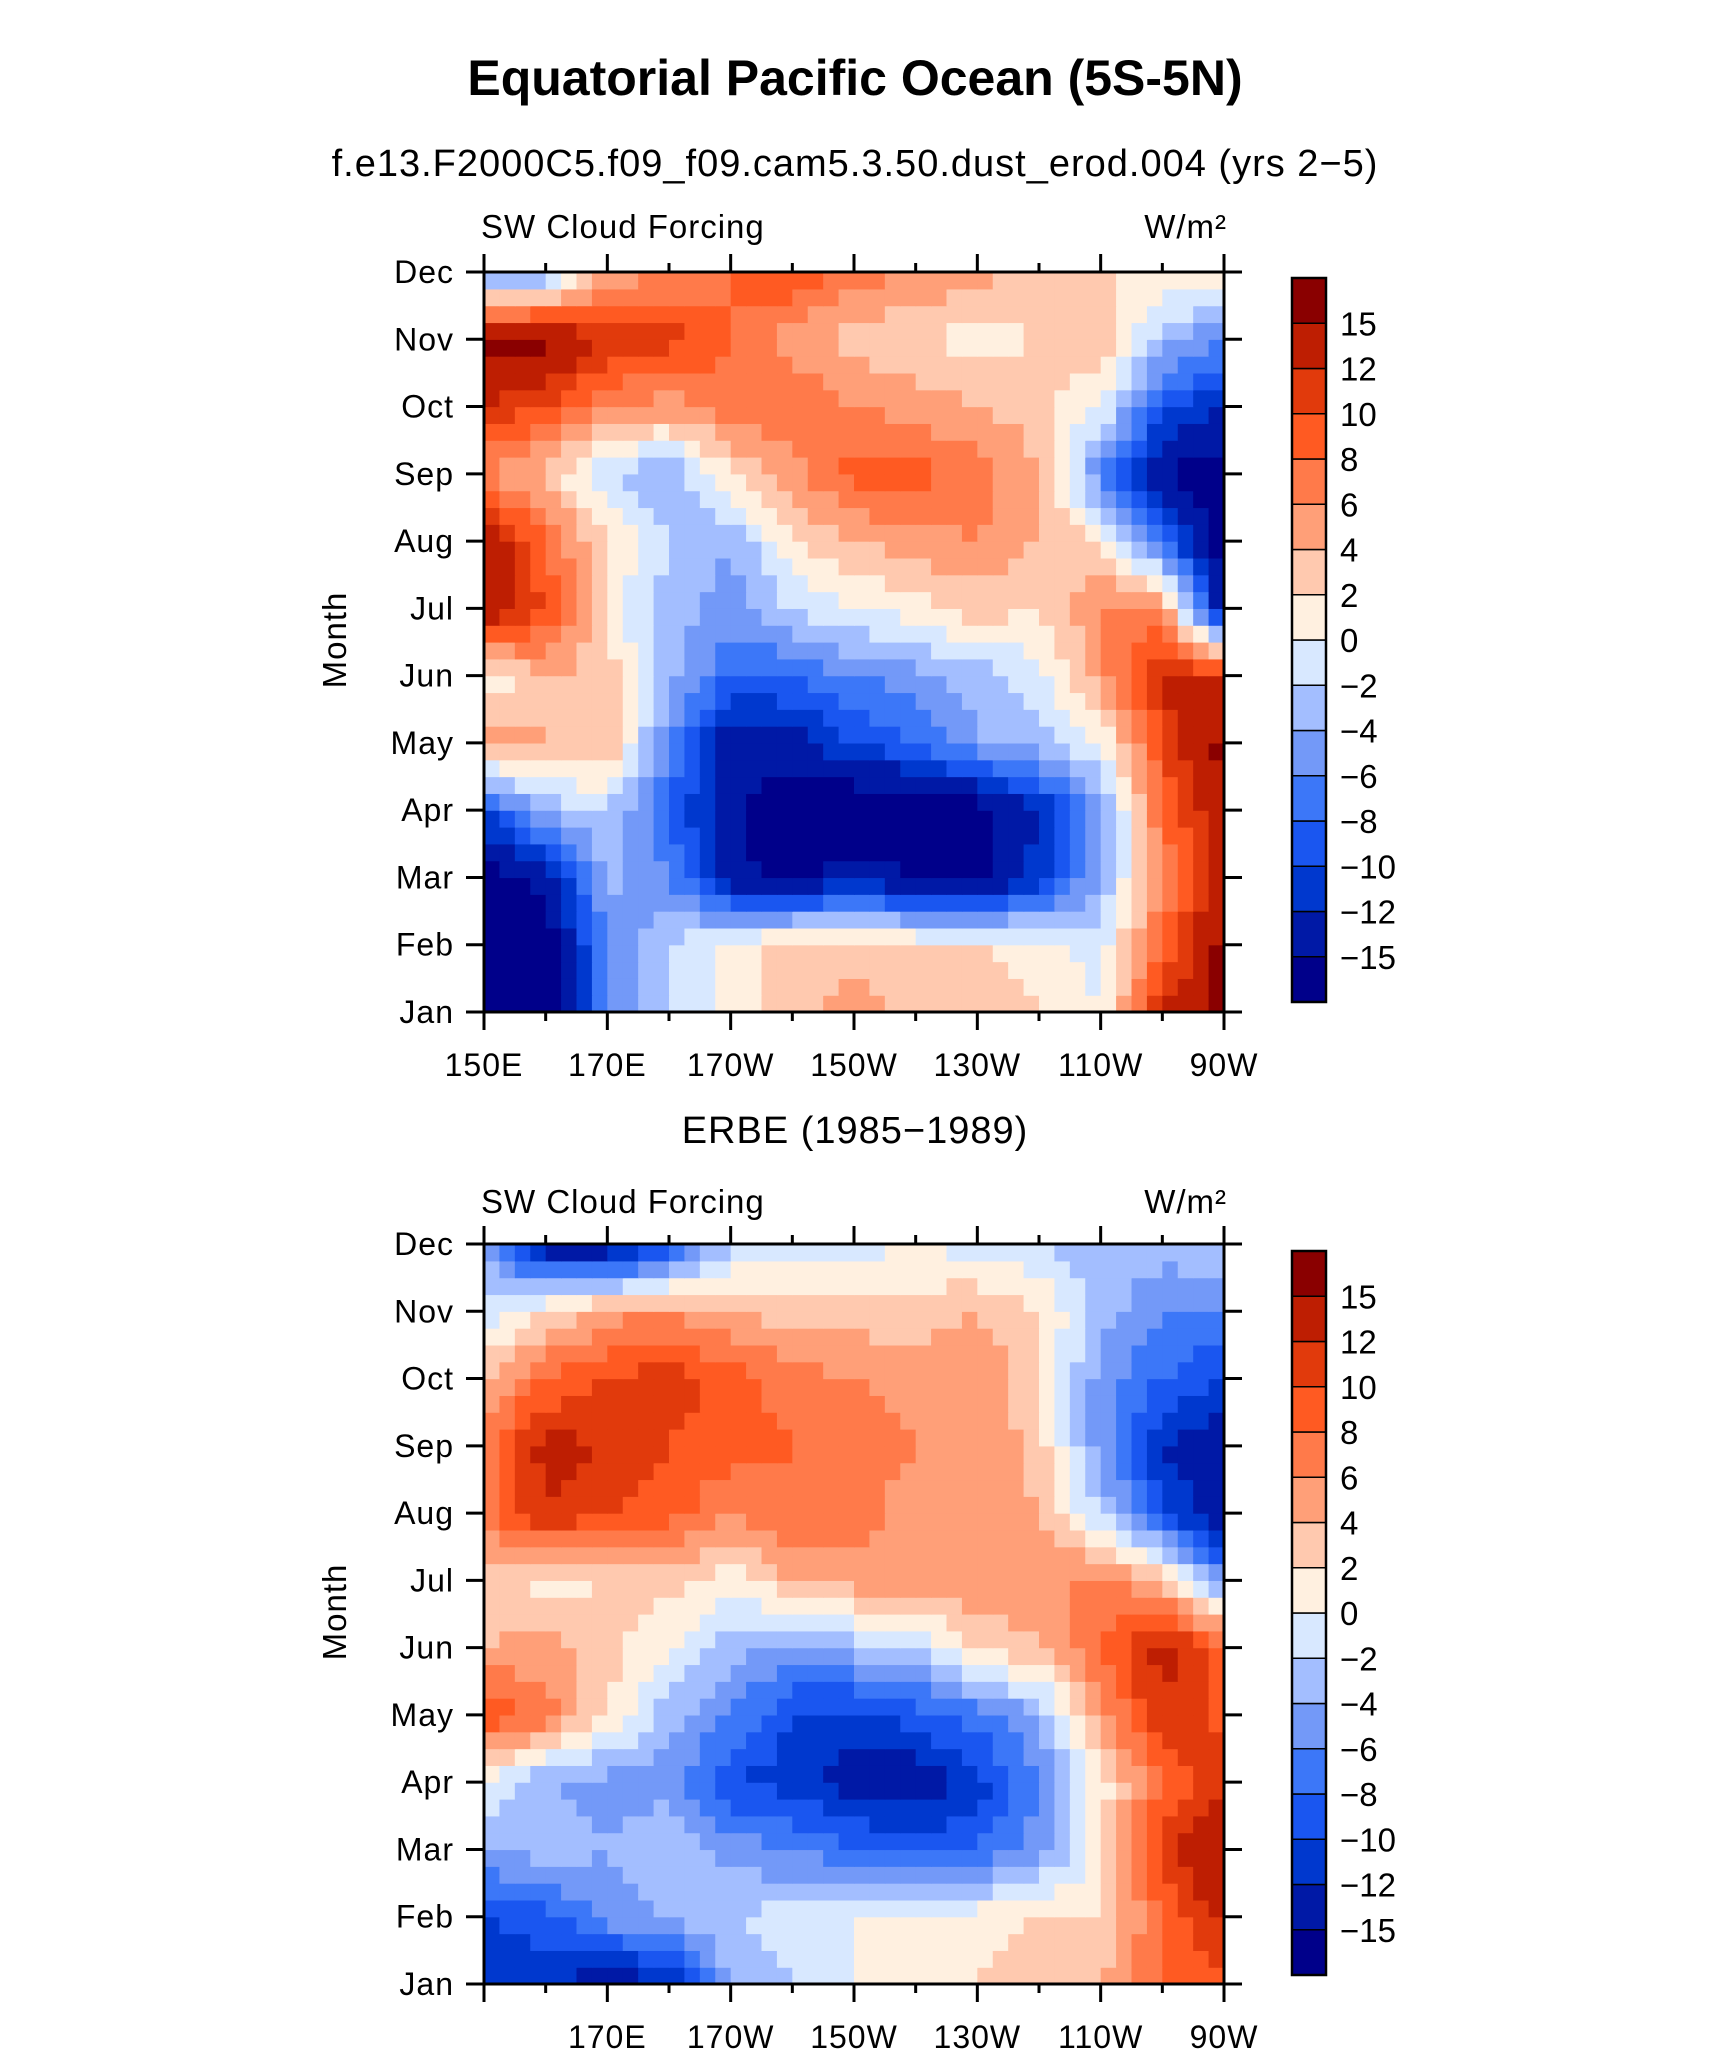 This screenshot has height=2062, width=1710. Describe the element at coordinates (1359, 685) in the screenshot. I see `colorbar-label: −2` at that location.